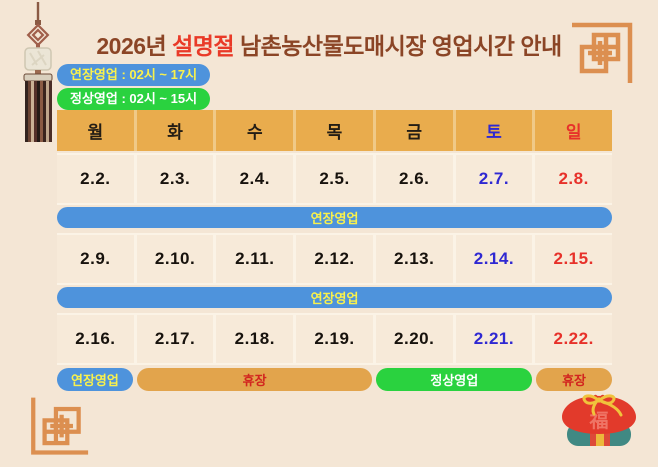 The height and width of the screenshot is (467, 658). I want to click on corner-ornament-bottom-left-icon, so click(60, 426).